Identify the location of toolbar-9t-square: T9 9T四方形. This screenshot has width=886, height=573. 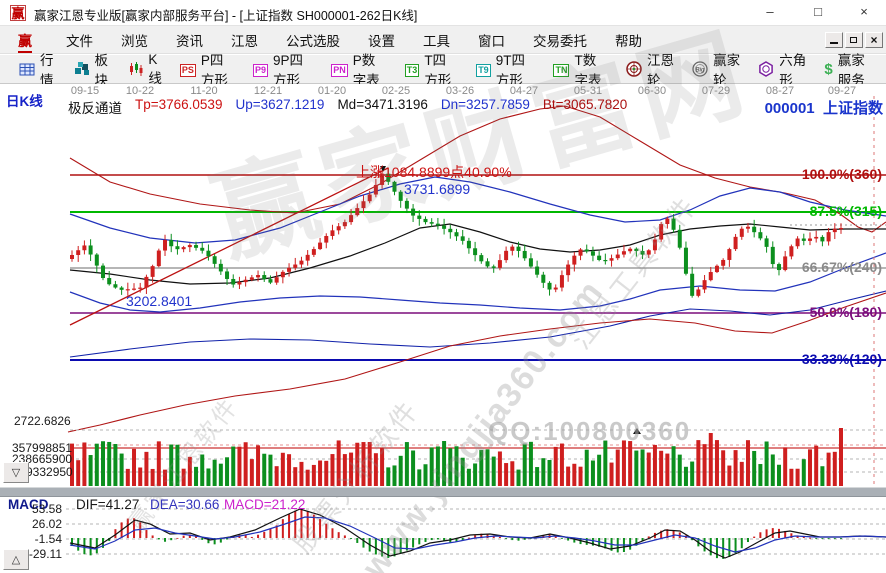
(505, 70).